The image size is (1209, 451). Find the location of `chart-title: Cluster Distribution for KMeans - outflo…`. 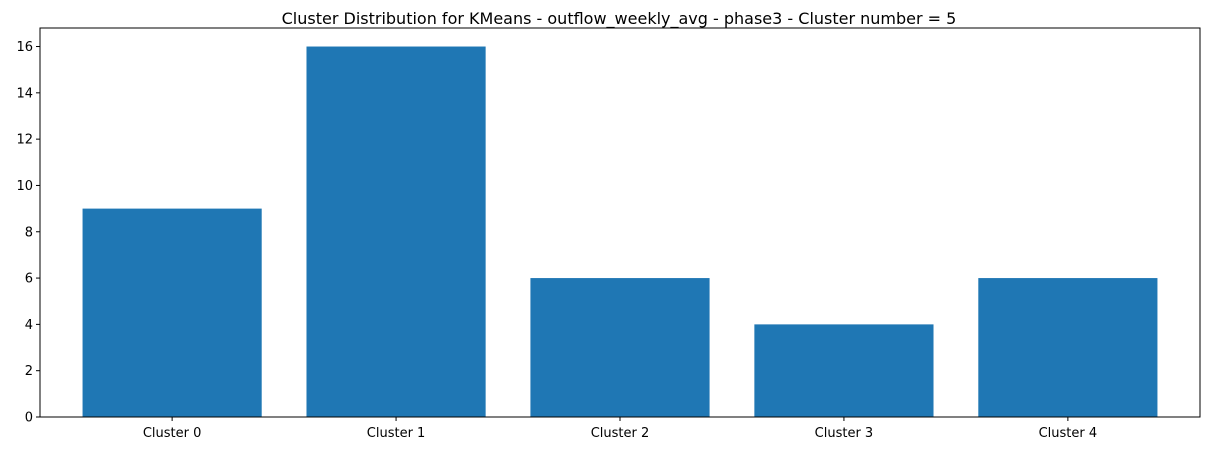

chart-title: Cluster Distribution for KMeans - outflo… is located at coordinates (619, 19).